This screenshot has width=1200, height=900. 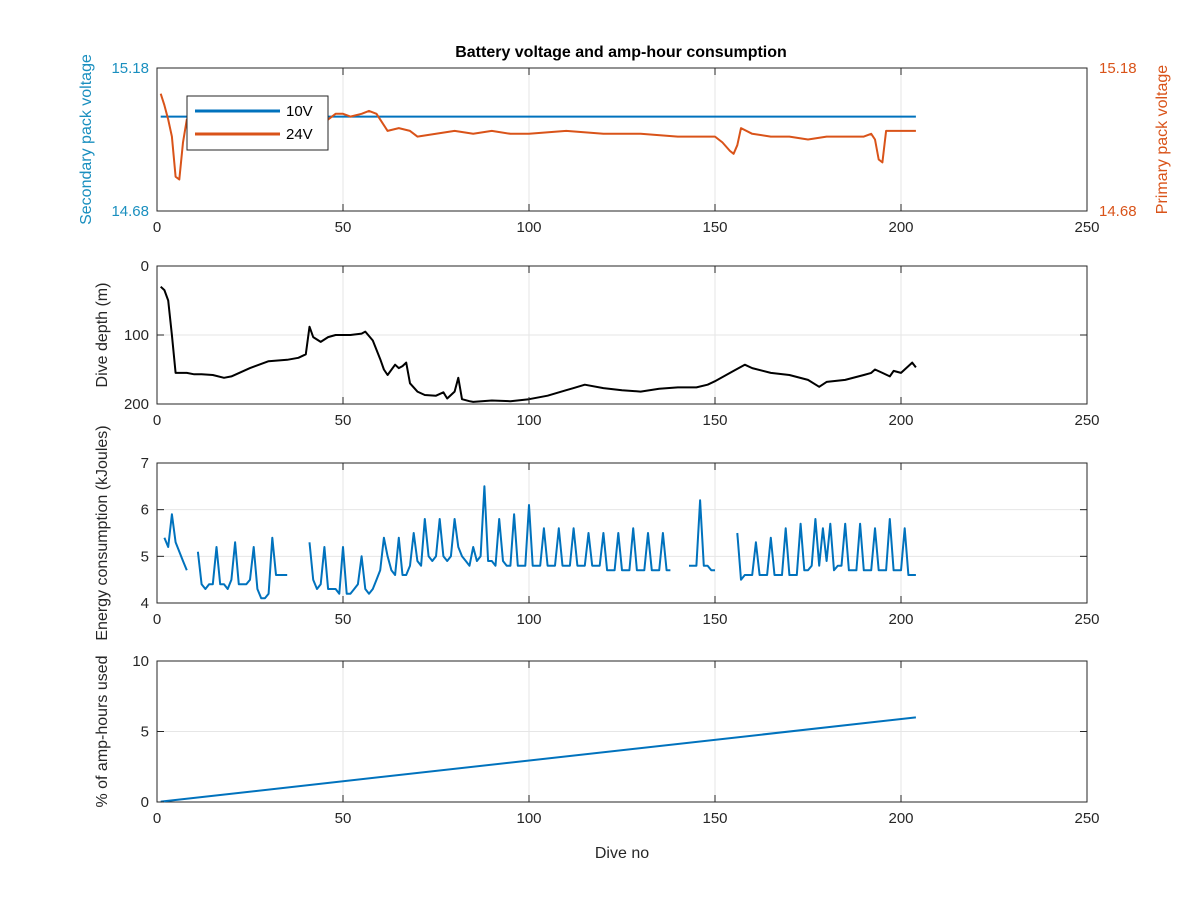 What do you see at coordinates (102, 335) in the screenshot?
I see `depth-ylabel: Dive depth (m)` at bounding box center [102, 335].